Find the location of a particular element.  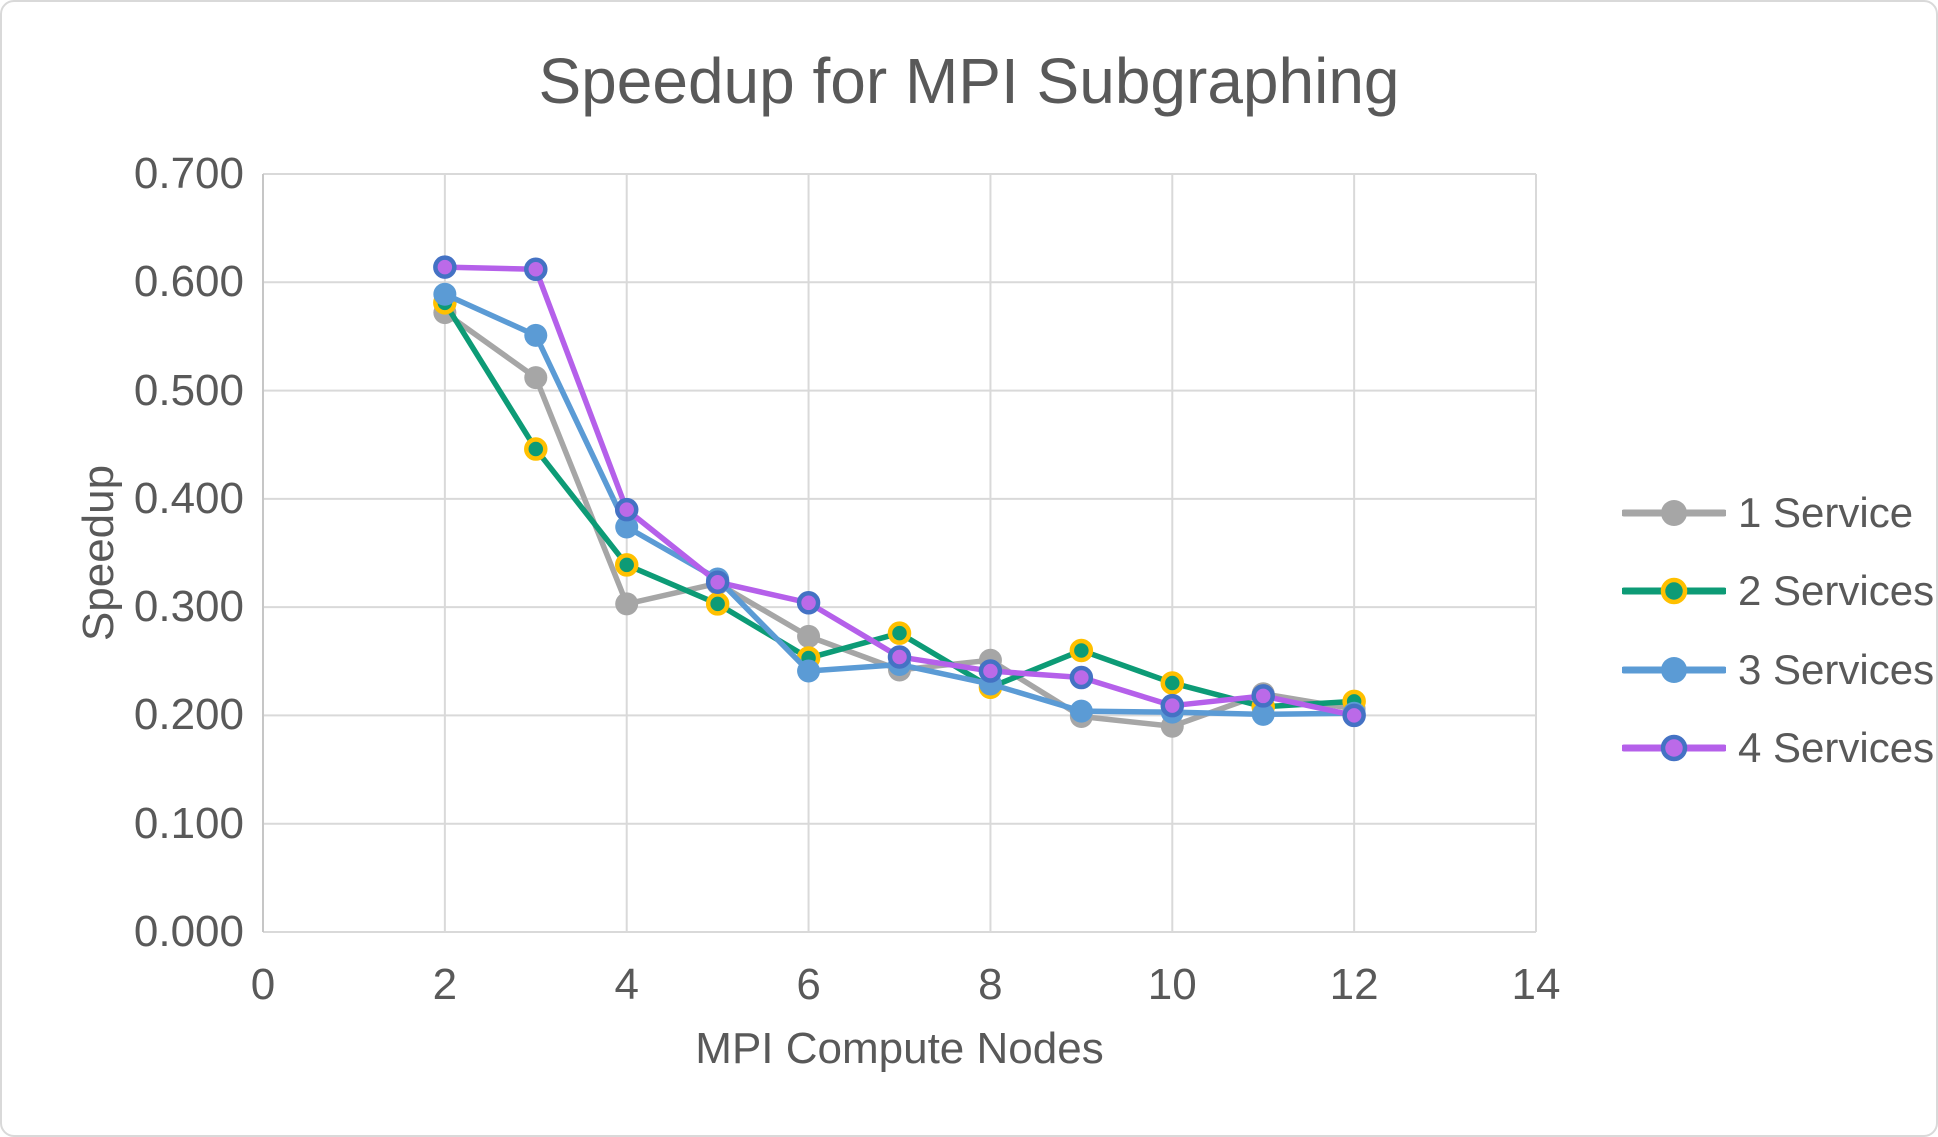

x-tick-label: 14 is located at coordinates (1536, 984).